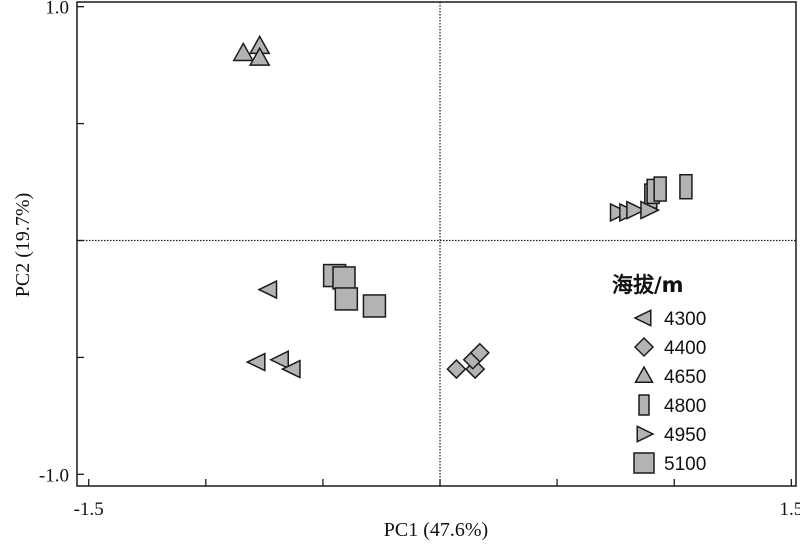 The width and height of the screenshot is (800, 546). What do you see at coordinates (685, 435) in the screenshot?
I see `legend-label-4950: 4950` at bounding box center [685, 435].